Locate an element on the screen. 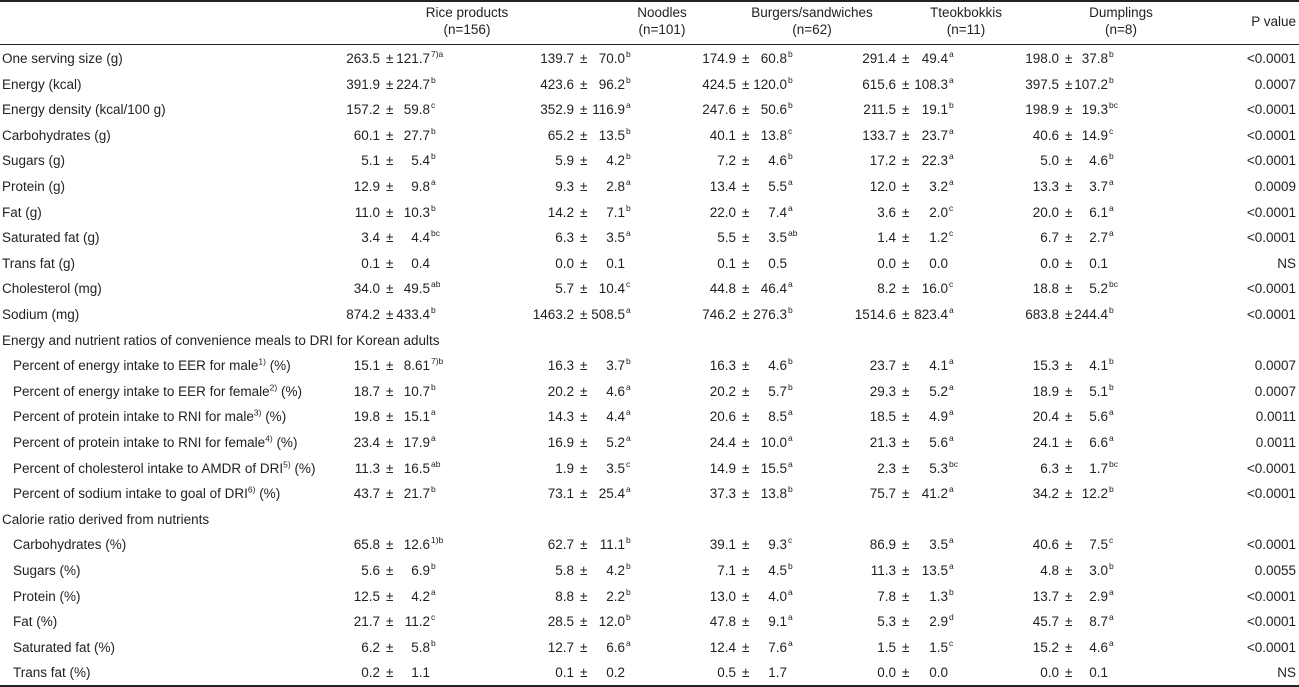  sd-value: 6.6 is located at coordinates (615, 647).